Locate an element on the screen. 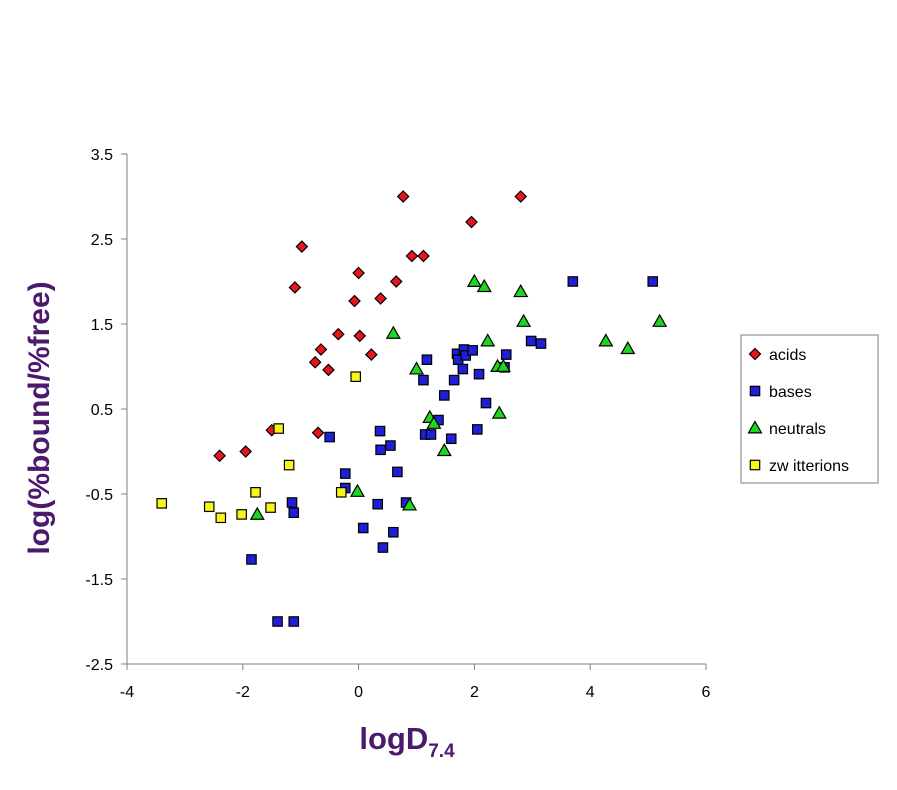  x-axis-title: logD7.4 is located at coordinates (407, 741).